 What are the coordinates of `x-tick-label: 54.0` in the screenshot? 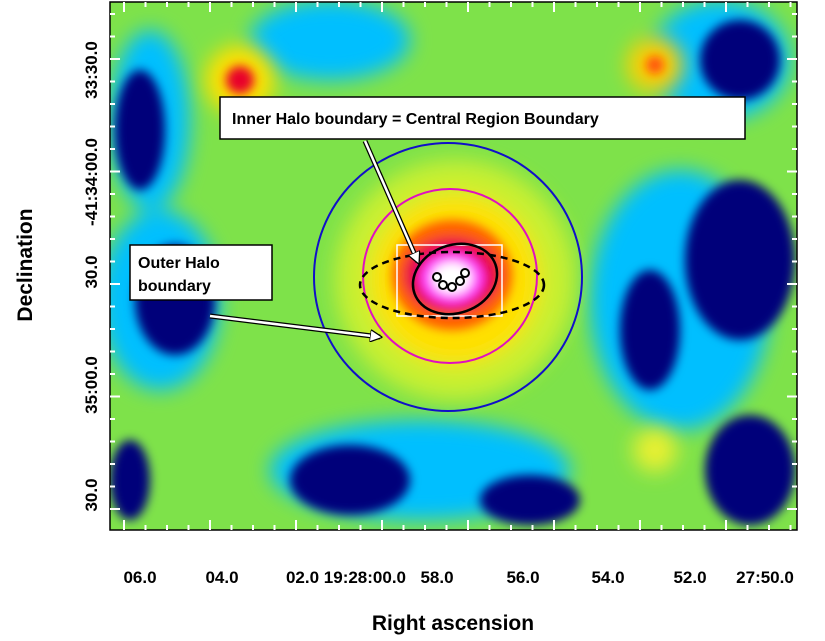 It's located at (607, 577).